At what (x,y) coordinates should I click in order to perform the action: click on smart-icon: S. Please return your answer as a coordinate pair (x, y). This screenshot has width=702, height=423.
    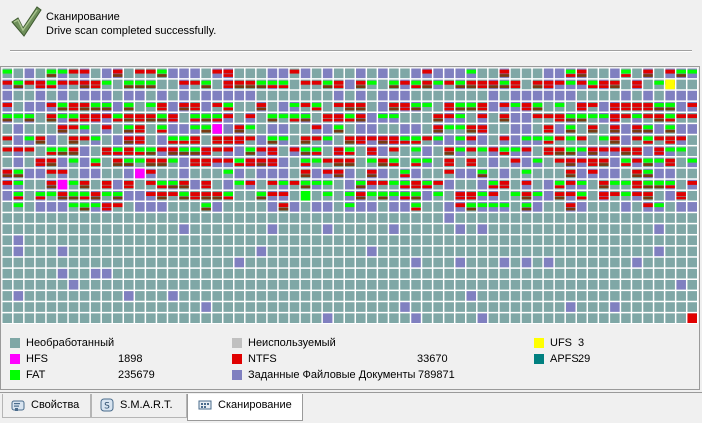
    Looking at the image, I should click on (107, 405).